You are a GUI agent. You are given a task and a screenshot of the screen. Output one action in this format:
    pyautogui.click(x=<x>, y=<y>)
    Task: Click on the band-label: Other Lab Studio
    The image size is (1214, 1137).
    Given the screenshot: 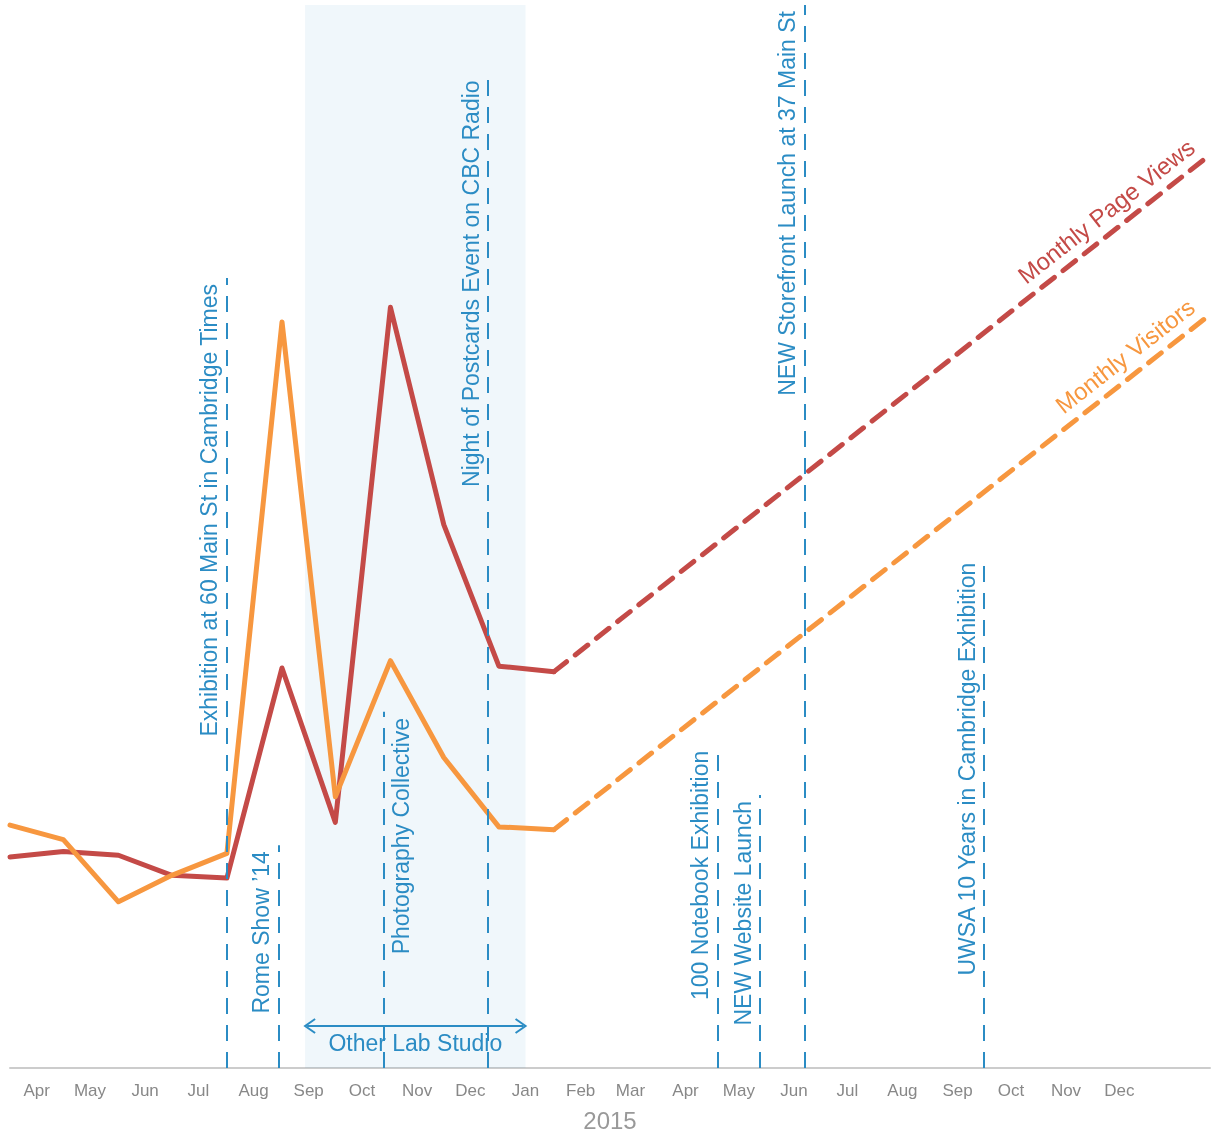 What is the action you would take?
    pyautogui.click(x=415, y=1043)
    